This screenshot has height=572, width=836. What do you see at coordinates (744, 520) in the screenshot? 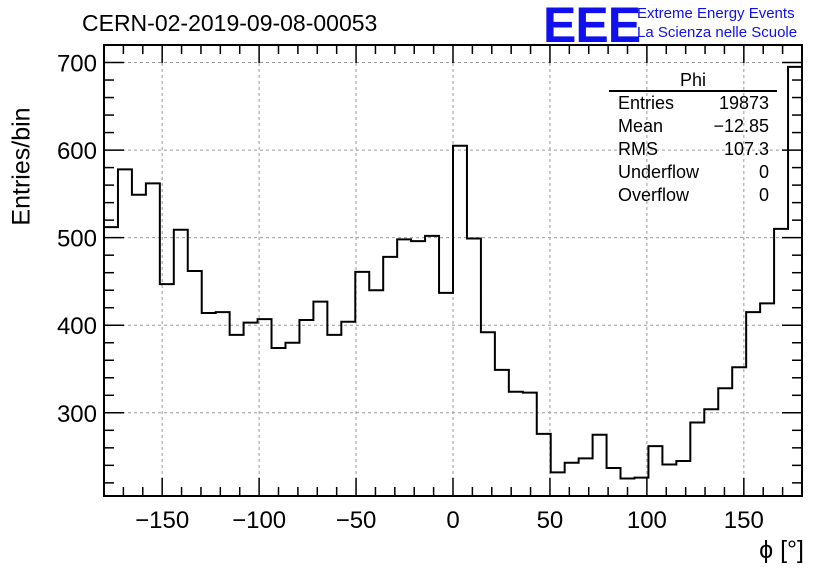
I see `x-tick-label: 150` at bounding box center [744, 520].